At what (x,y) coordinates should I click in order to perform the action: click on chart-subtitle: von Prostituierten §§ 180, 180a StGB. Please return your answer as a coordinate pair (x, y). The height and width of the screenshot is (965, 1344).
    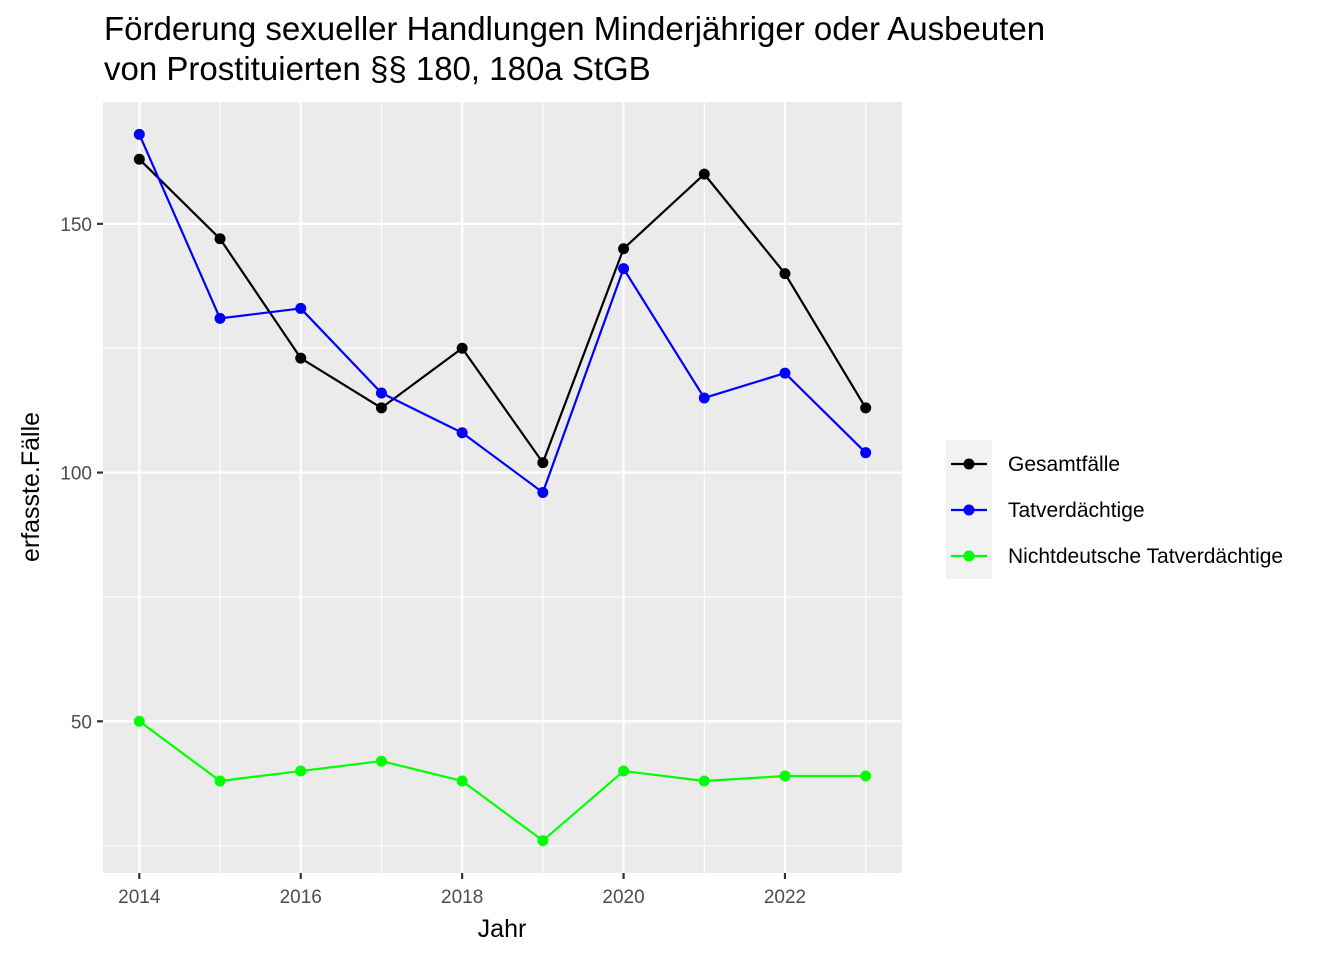
    Looking at the image, I should click on (377, 68).